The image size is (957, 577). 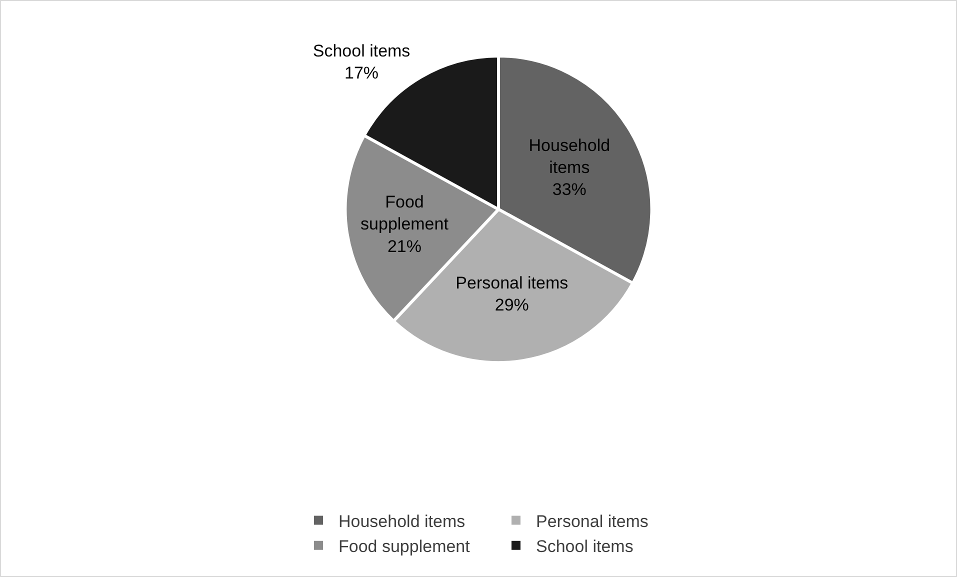 I want to click on data-label: 29%, so click(x=511, y=304).